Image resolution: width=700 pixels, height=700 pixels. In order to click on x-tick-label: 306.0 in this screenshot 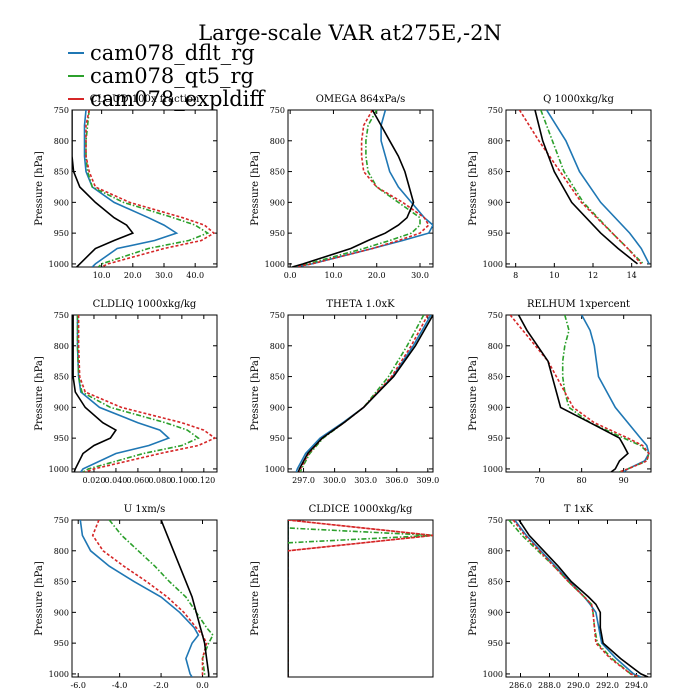, I will do `click(396, 480)`.